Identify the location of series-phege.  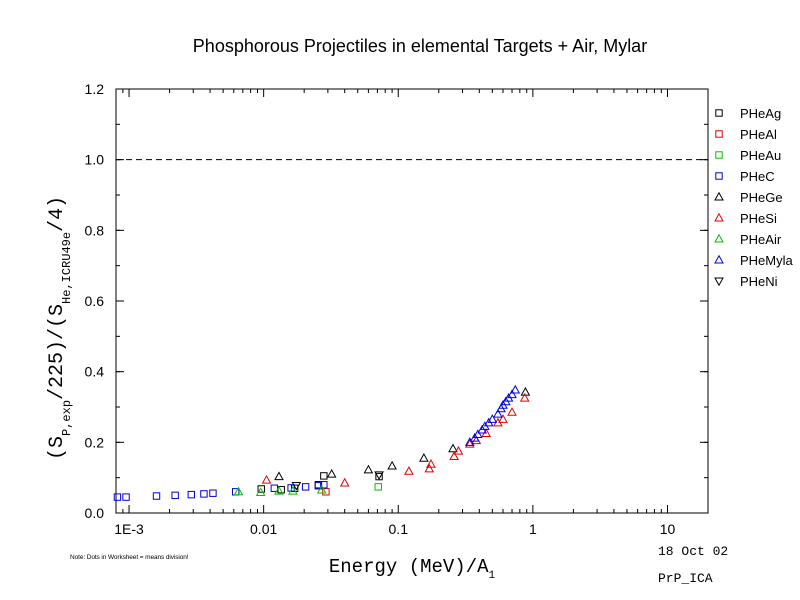
(402, 433).